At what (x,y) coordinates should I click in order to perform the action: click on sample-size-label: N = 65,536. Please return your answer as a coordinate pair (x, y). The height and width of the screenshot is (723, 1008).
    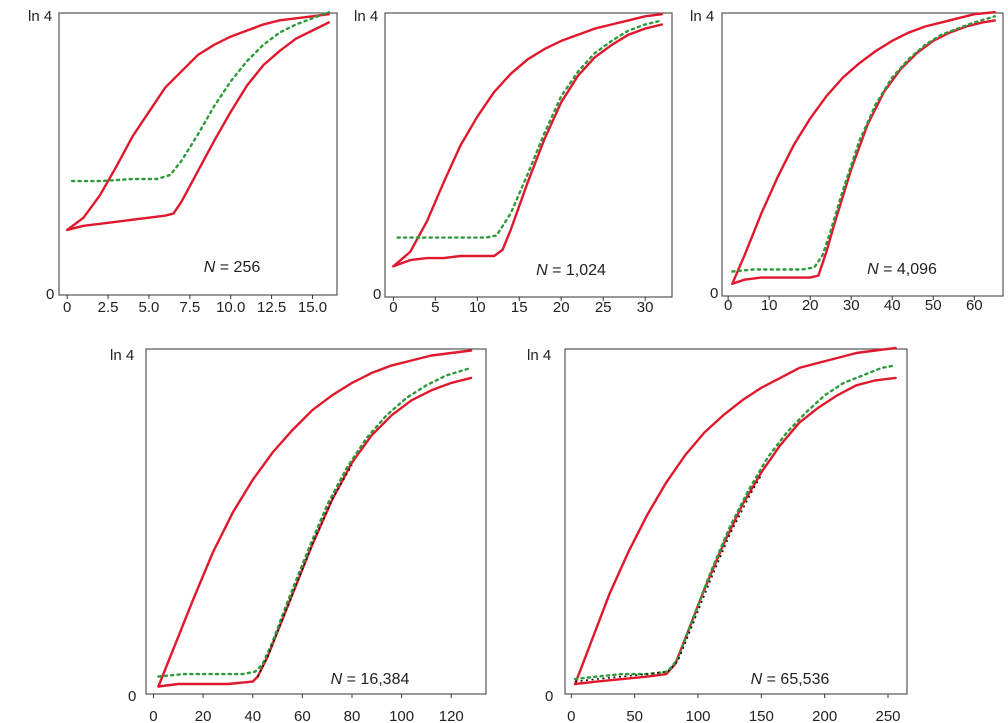
    Looking at the image, I should click on (790, 679).